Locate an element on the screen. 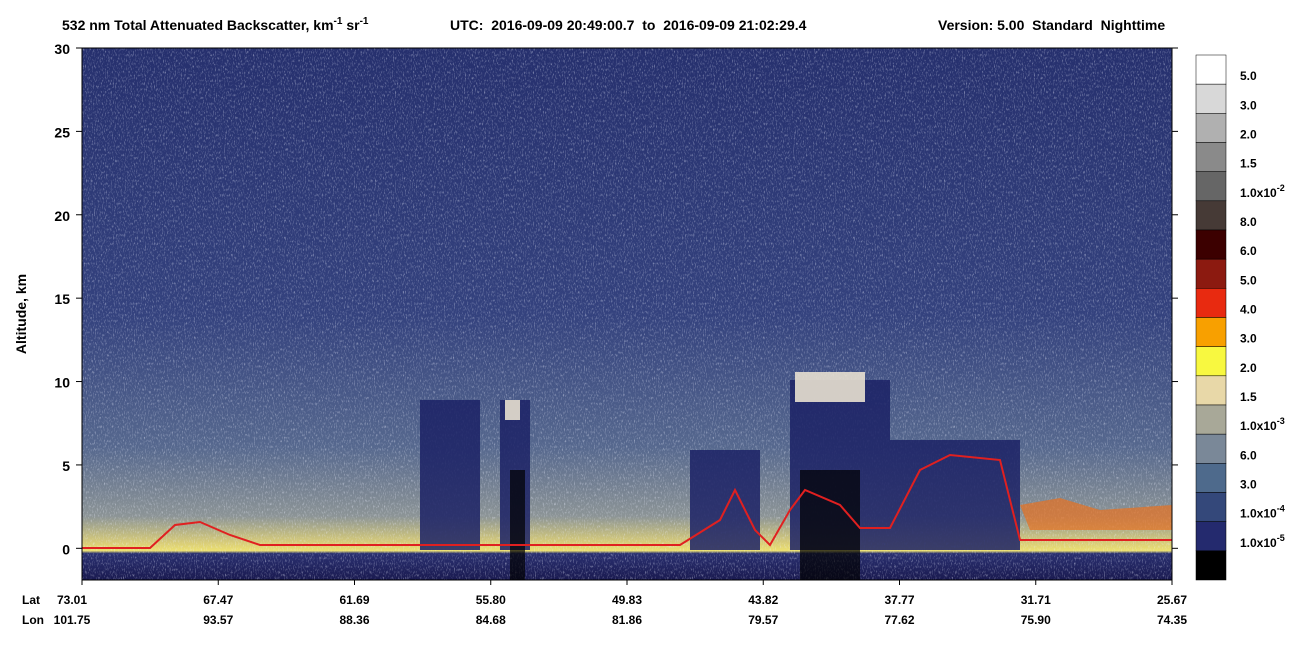 The height and width of the screenshot is (672, 1300). colorbar-label: 1.0x10⁻³ is located at coordinates (1262, 424).